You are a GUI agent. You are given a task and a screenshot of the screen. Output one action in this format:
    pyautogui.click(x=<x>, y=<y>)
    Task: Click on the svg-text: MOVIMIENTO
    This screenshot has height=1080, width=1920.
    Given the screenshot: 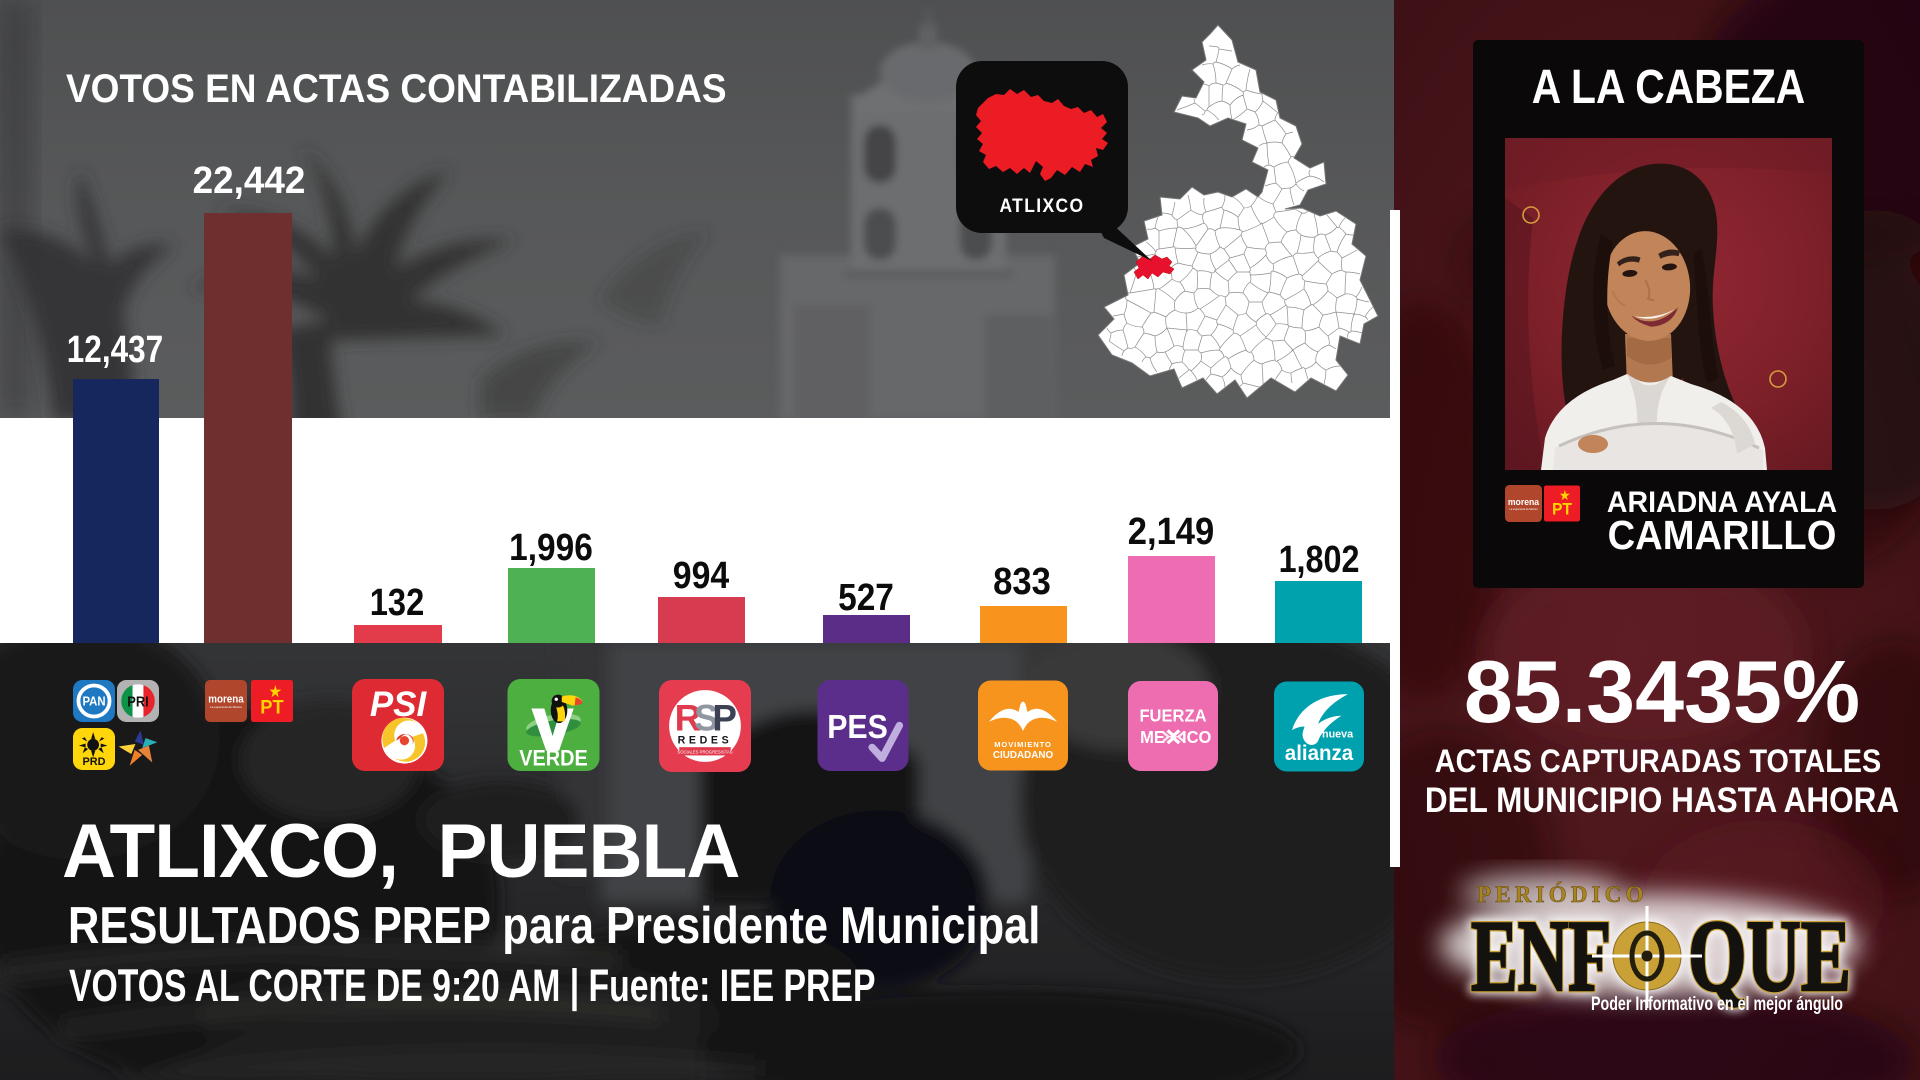 What is the action you would take?
    pyautogui.click(x=1023, y=744)
    